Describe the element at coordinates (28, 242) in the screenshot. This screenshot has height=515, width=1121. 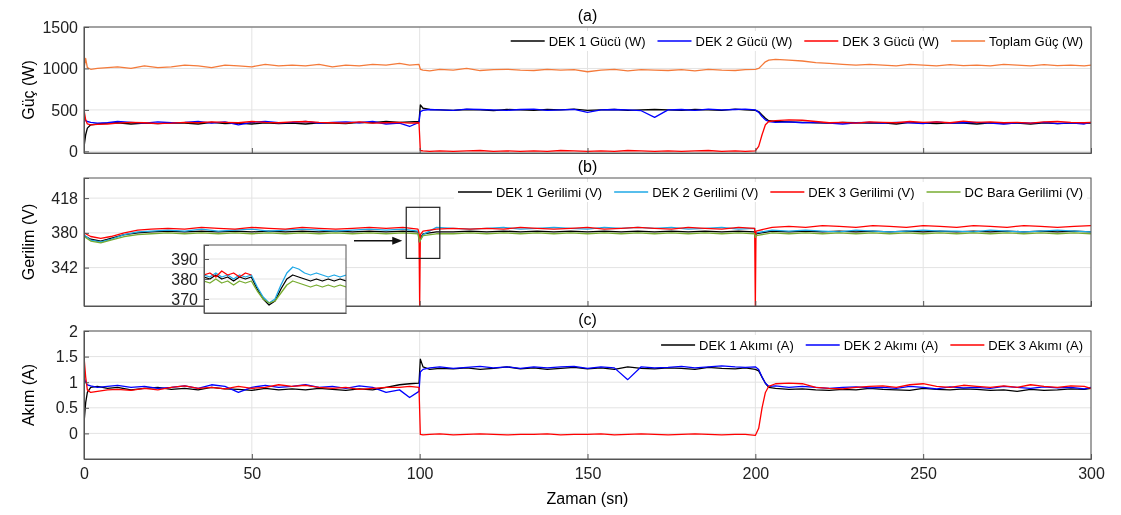
I see `y-axis-title: Gerilim (V)` at that location.